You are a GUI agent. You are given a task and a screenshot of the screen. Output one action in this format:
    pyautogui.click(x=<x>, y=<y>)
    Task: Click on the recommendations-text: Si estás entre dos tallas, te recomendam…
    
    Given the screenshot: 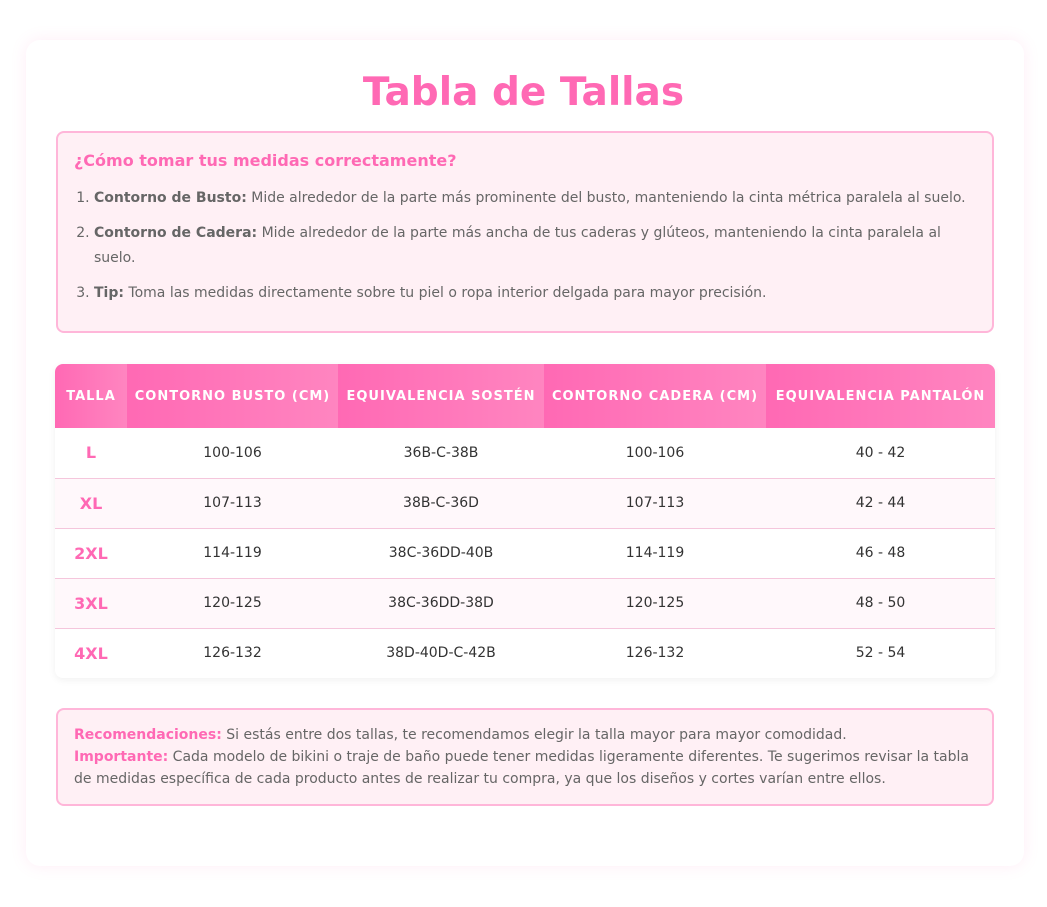 What is the action you would take?
    pyautogui.click(x=534, y=735)
    